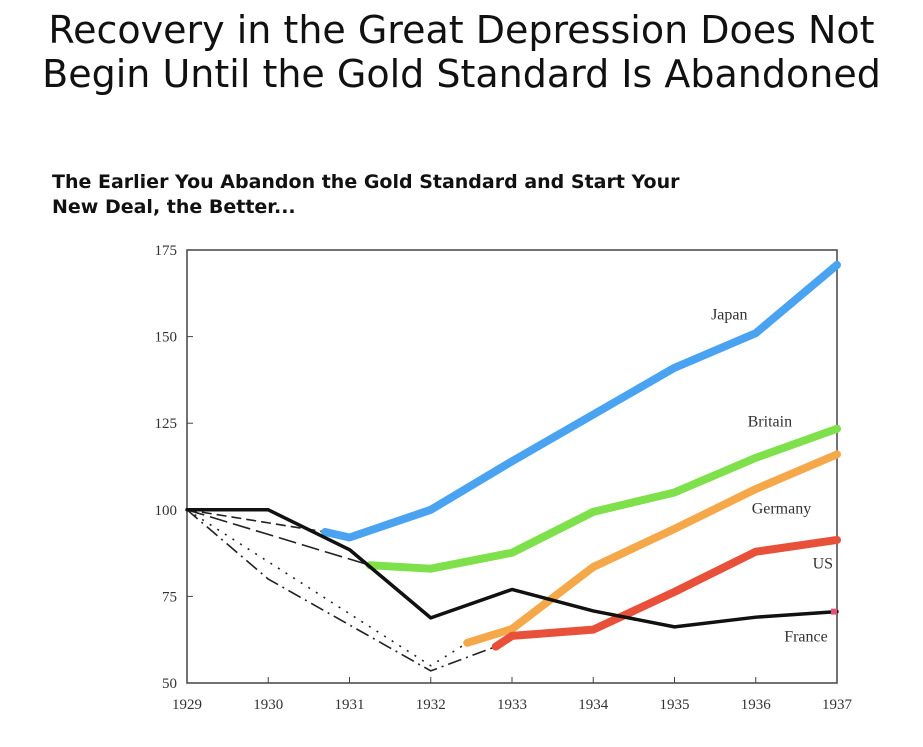 Image resolution: width=923 pixels, height=747 pixels. I want to click on x-tick-label: 1937, so click(837, 705).